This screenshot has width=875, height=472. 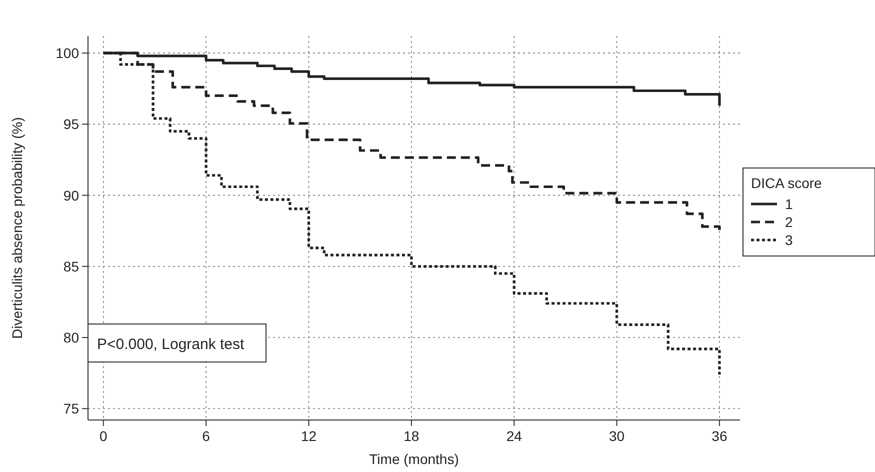 I want to click on y-tick-label: 95, so click(x=71, y=124).